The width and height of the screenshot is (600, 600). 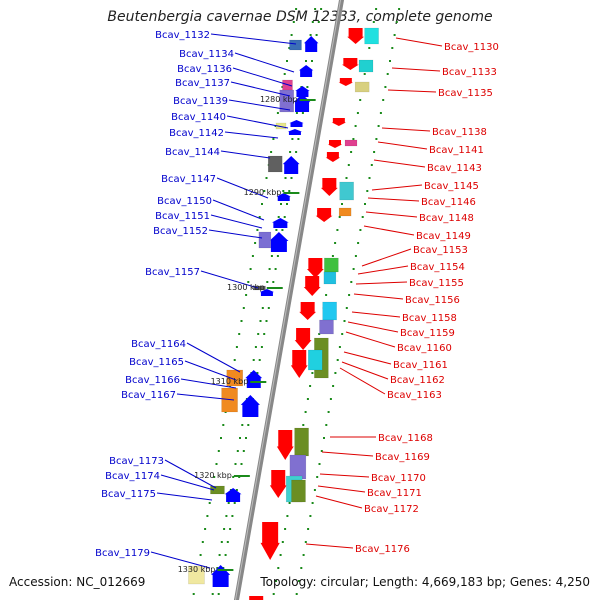 What do you see at coordinates (394, 493) in the screenshot?
I see `gene-label-bcav-1171: Bcav_1171` at bounding box center [394, 493].